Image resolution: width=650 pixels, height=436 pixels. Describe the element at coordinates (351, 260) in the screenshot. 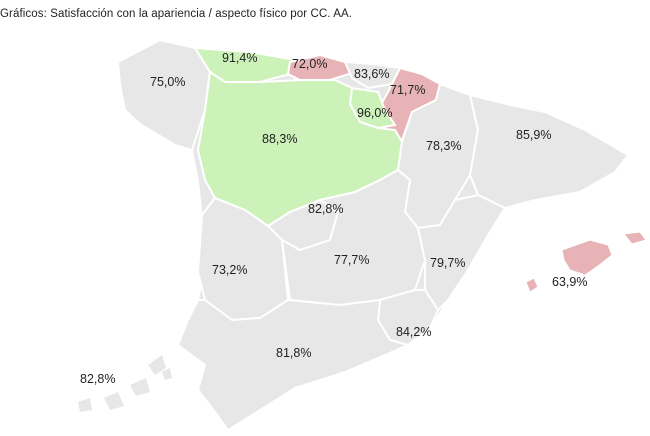

I see `label-castilla-mancha: 77,7%` at that location.